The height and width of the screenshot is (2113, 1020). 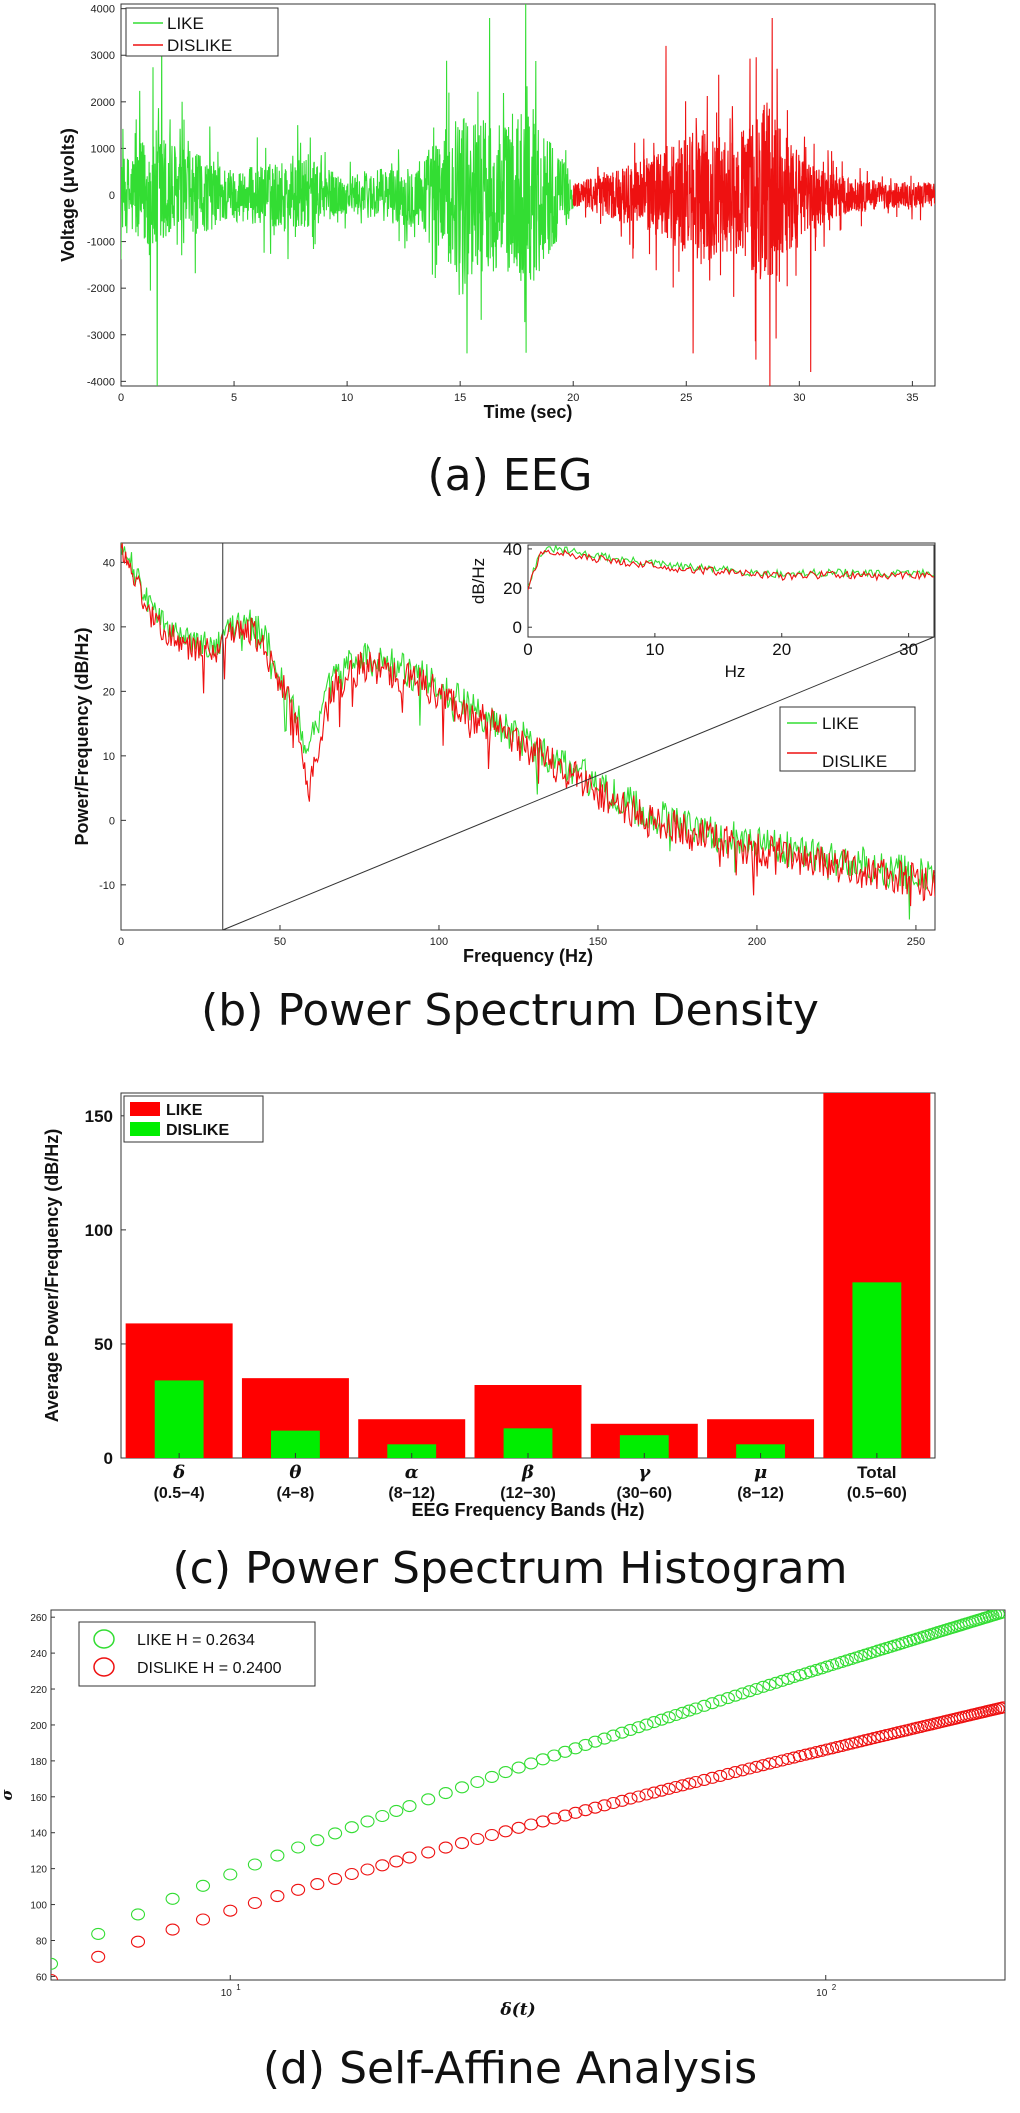 I want to click on y-tick-label: -4000, so click(x=101, y=382).